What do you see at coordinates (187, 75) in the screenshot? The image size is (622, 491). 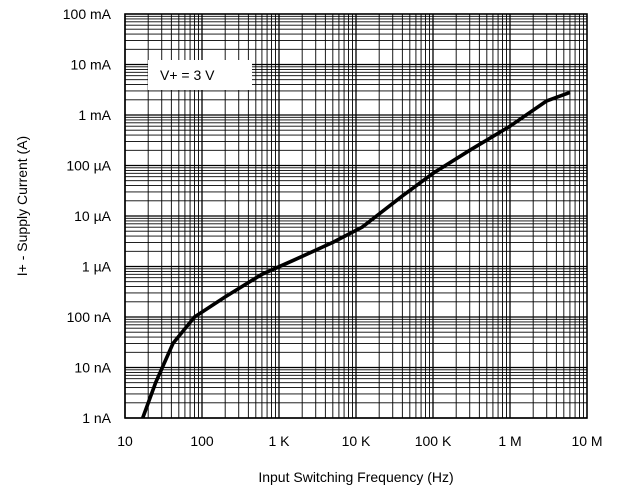 I see `annotation-text: V+ = 3 V` at bounding box center [187, 75].